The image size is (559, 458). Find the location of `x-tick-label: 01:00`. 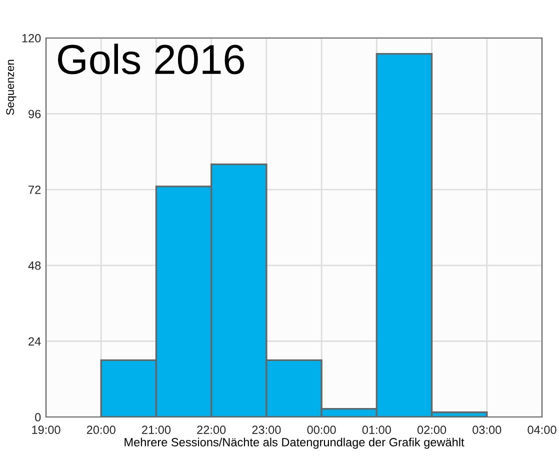

x-tick-label: 01:00 is located at coordinates (376, 430).